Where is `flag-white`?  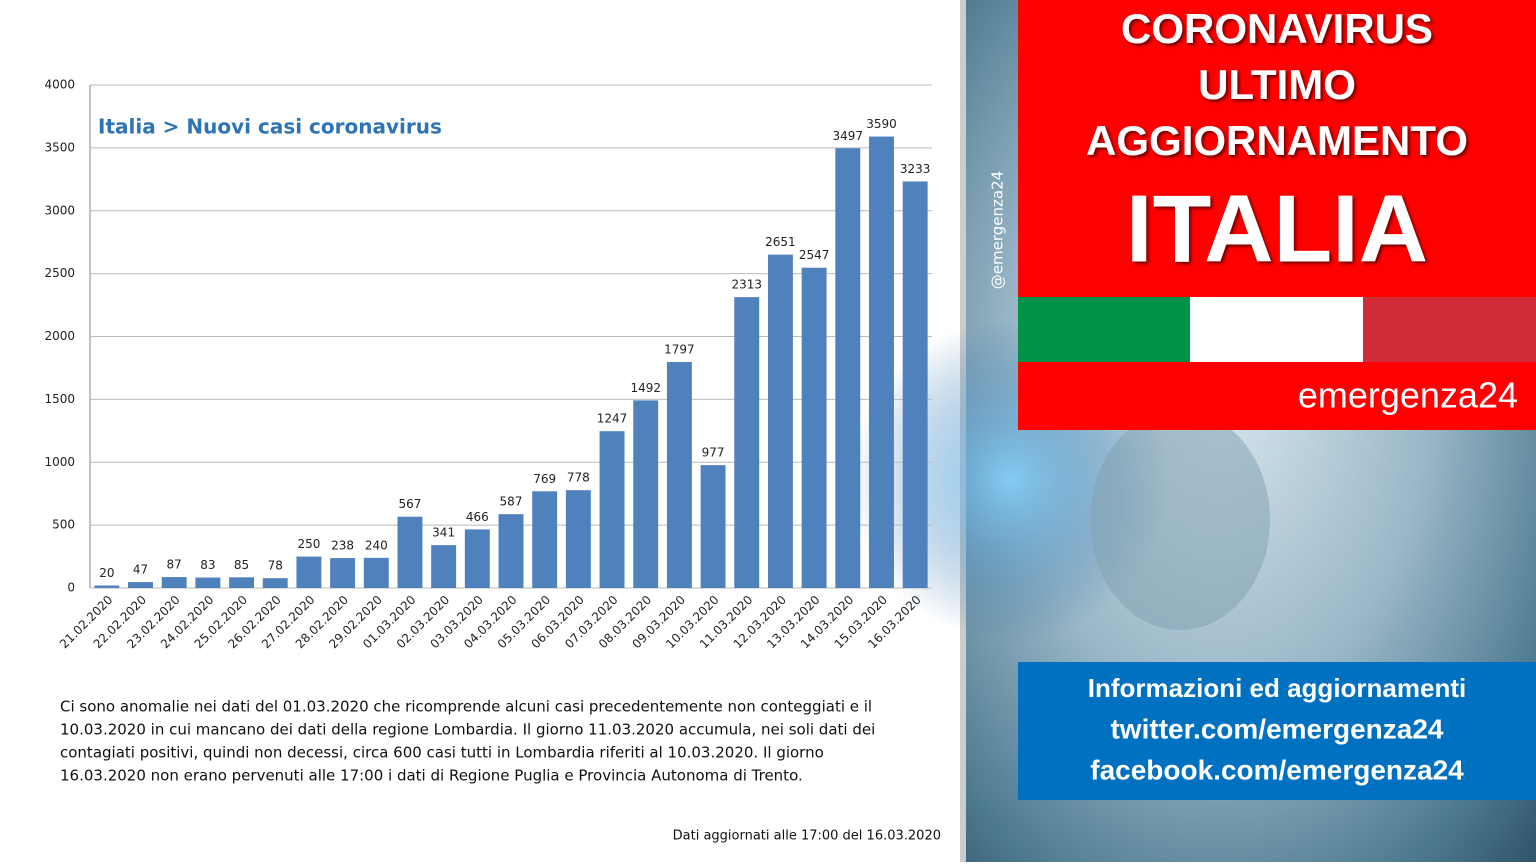
flag-white is located at coordinates (1276, 329).